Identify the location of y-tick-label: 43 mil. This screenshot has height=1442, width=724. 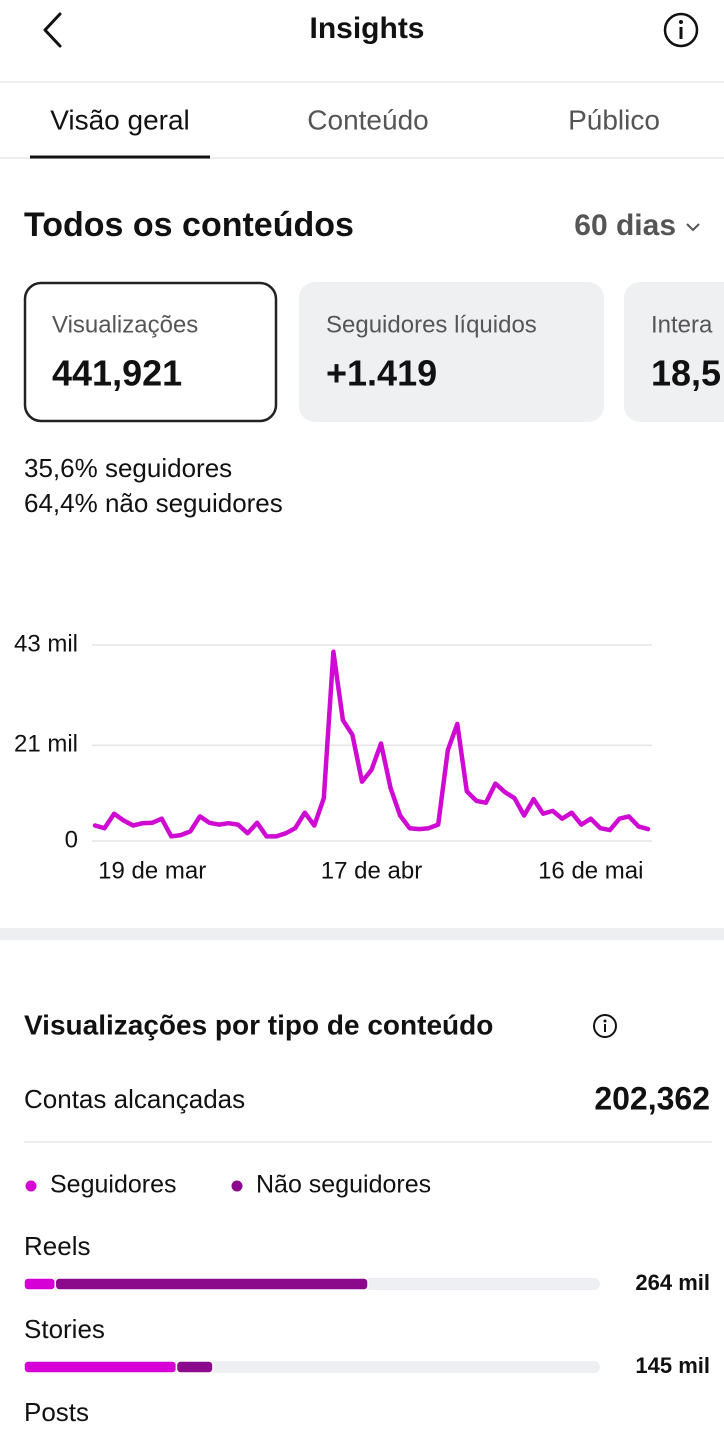
(46, 643).